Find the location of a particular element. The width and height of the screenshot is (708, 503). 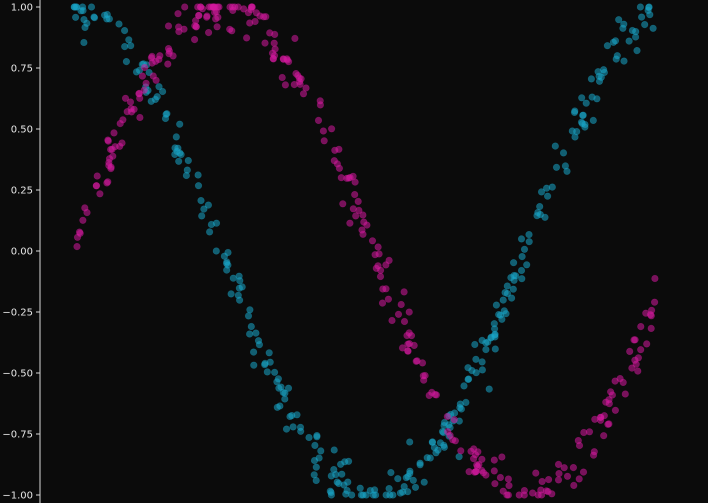

y-tick-label: −1.00 is located at coordinates (17, 496).